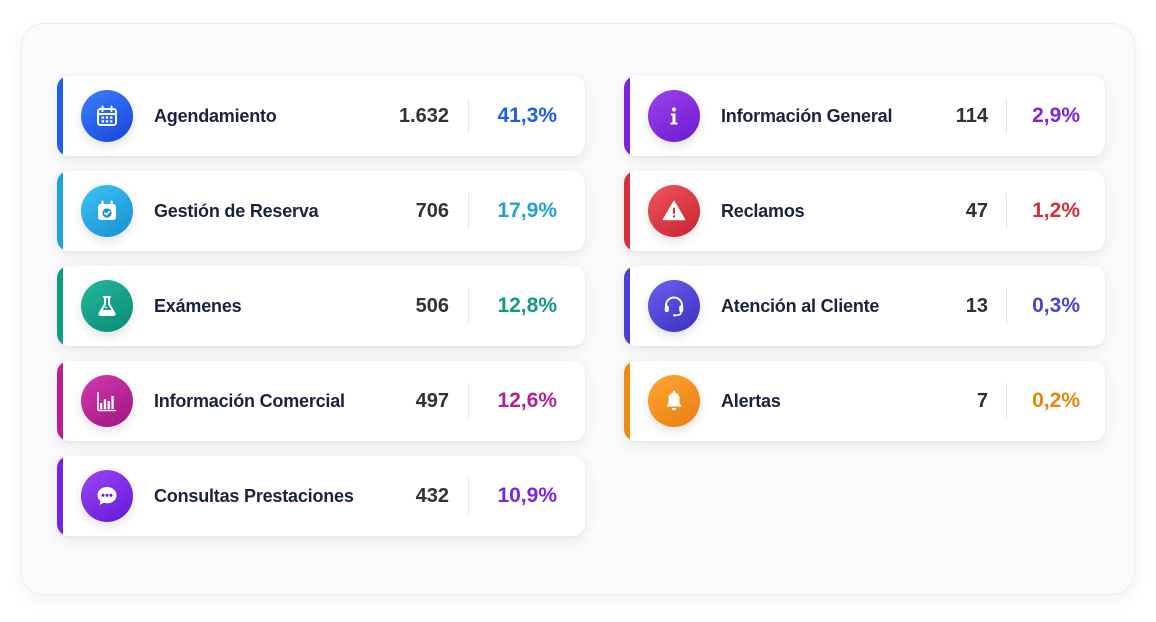  I want to click on category-label: Alertas, so click(751, 401).